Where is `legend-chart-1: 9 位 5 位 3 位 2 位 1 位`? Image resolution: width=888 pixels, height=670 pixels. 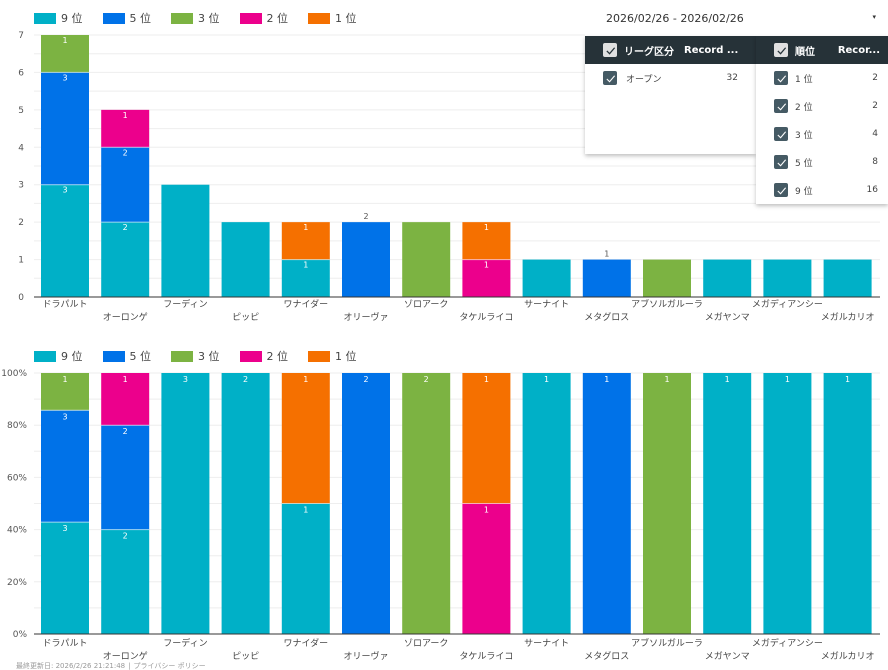
legend-chart-1: 9 位 5 位 3 位 2 位 1 位 is located at coordinates (205, 18).